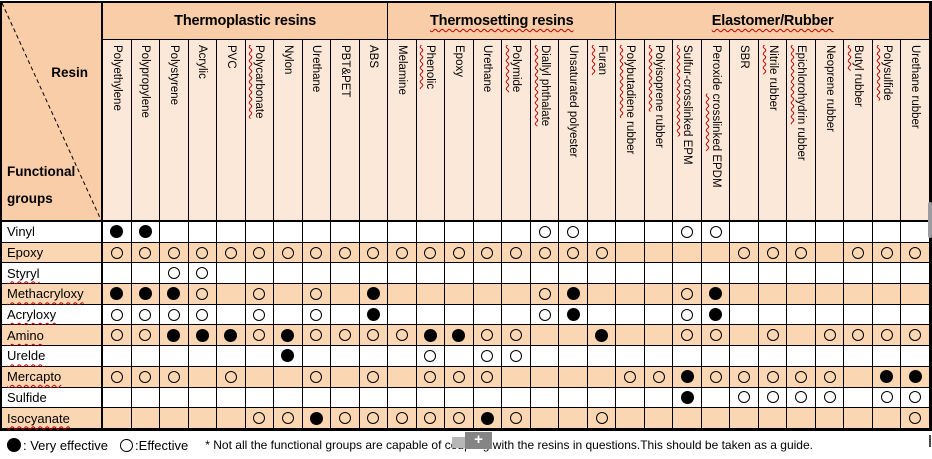 This screenshot has width=932, height=459. Describe the element at coordinates (744, 131) in the screenshot. I see `column-header: SBR` at that location.